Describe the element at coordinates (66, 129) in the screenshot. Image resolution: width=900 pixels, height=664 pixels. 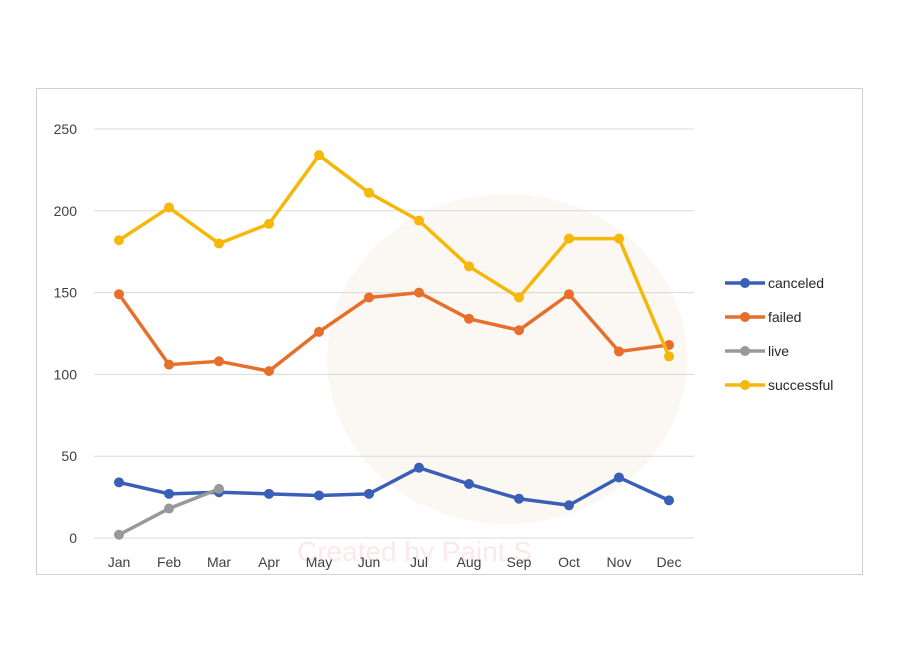
I see `y-tick-label: 250` at that location.